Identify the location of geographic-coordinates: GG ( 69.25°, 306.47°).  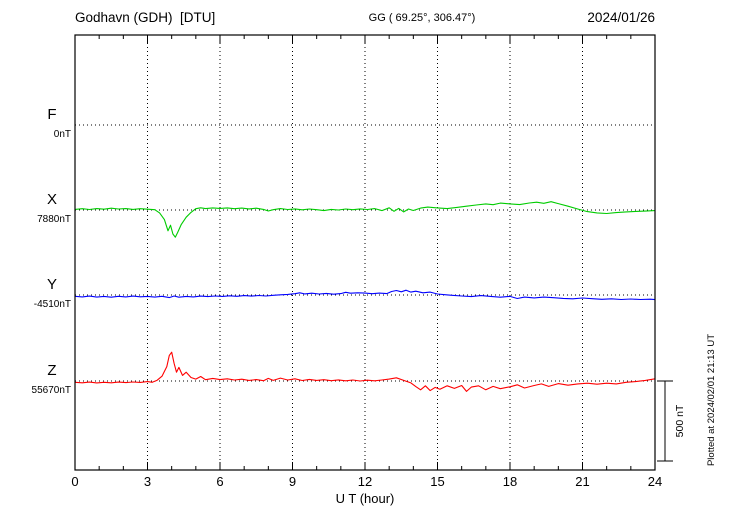
(422, 18).